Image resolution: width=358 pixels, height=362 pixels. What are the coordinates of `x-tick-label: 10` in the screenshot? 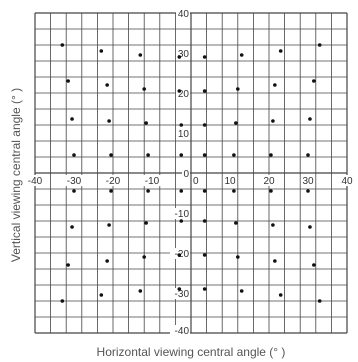 It's located at (230, 181).